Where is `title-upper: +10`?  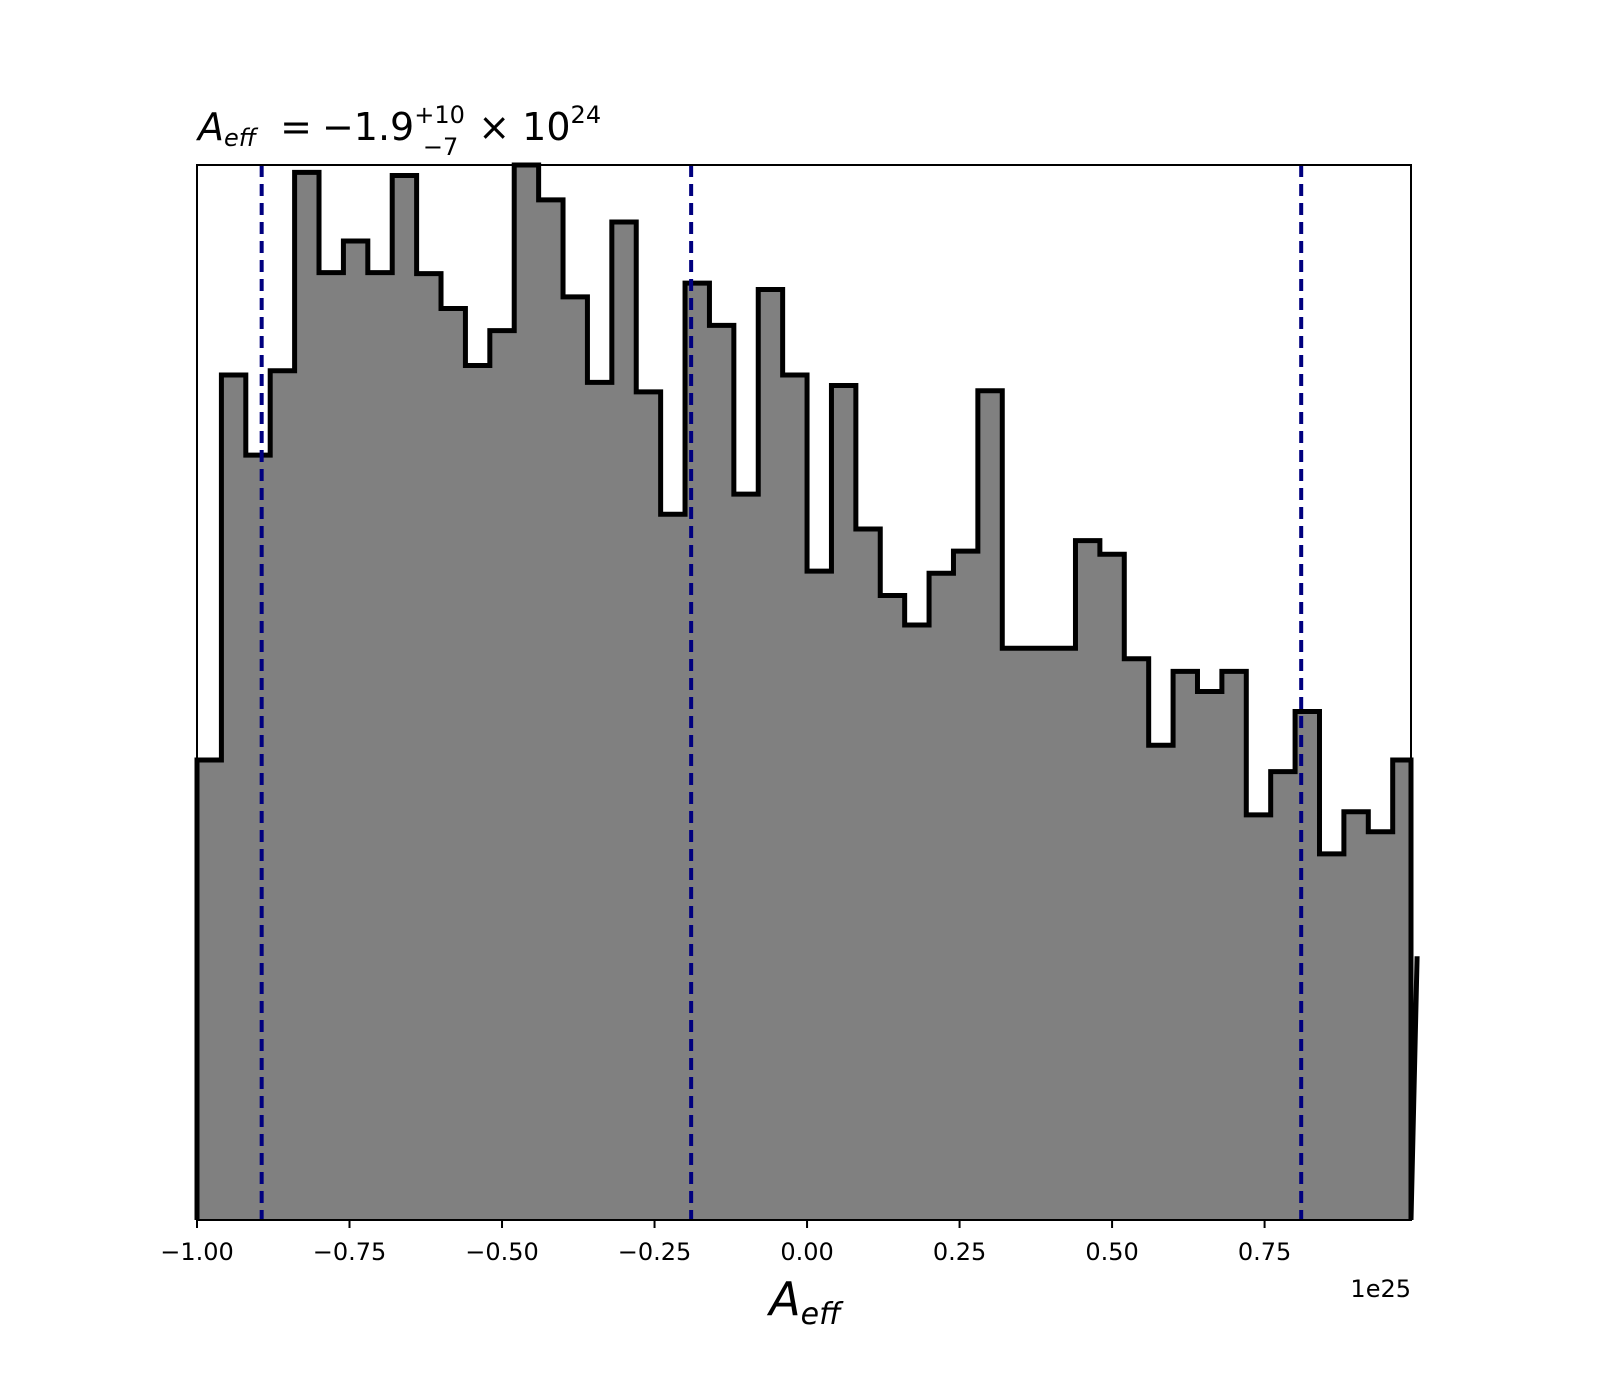 title-upper: +10 is located at coordinates (439, 115).